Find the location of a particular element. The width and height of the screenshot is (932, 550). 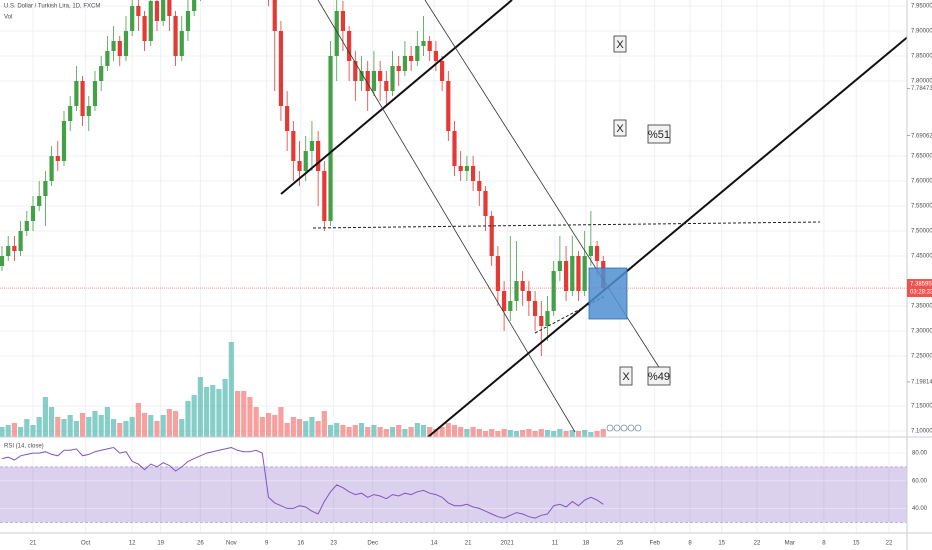

x-tick-label: 25 is located at coordinates (620, 544).